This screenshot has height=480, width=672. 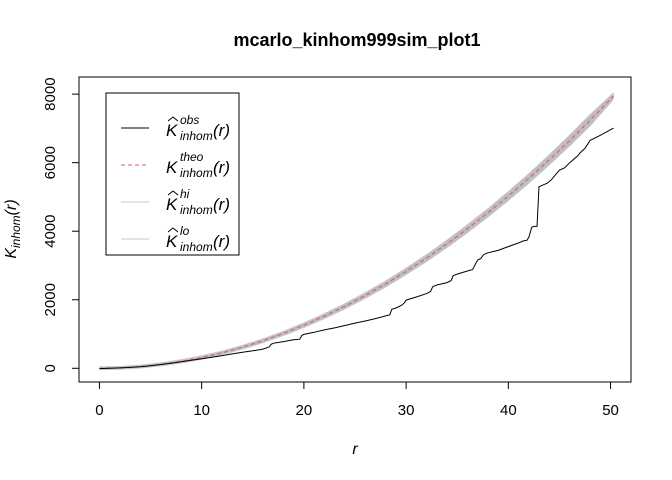 I want to click on x-tick-label: 0, so click(x=99, y=410).